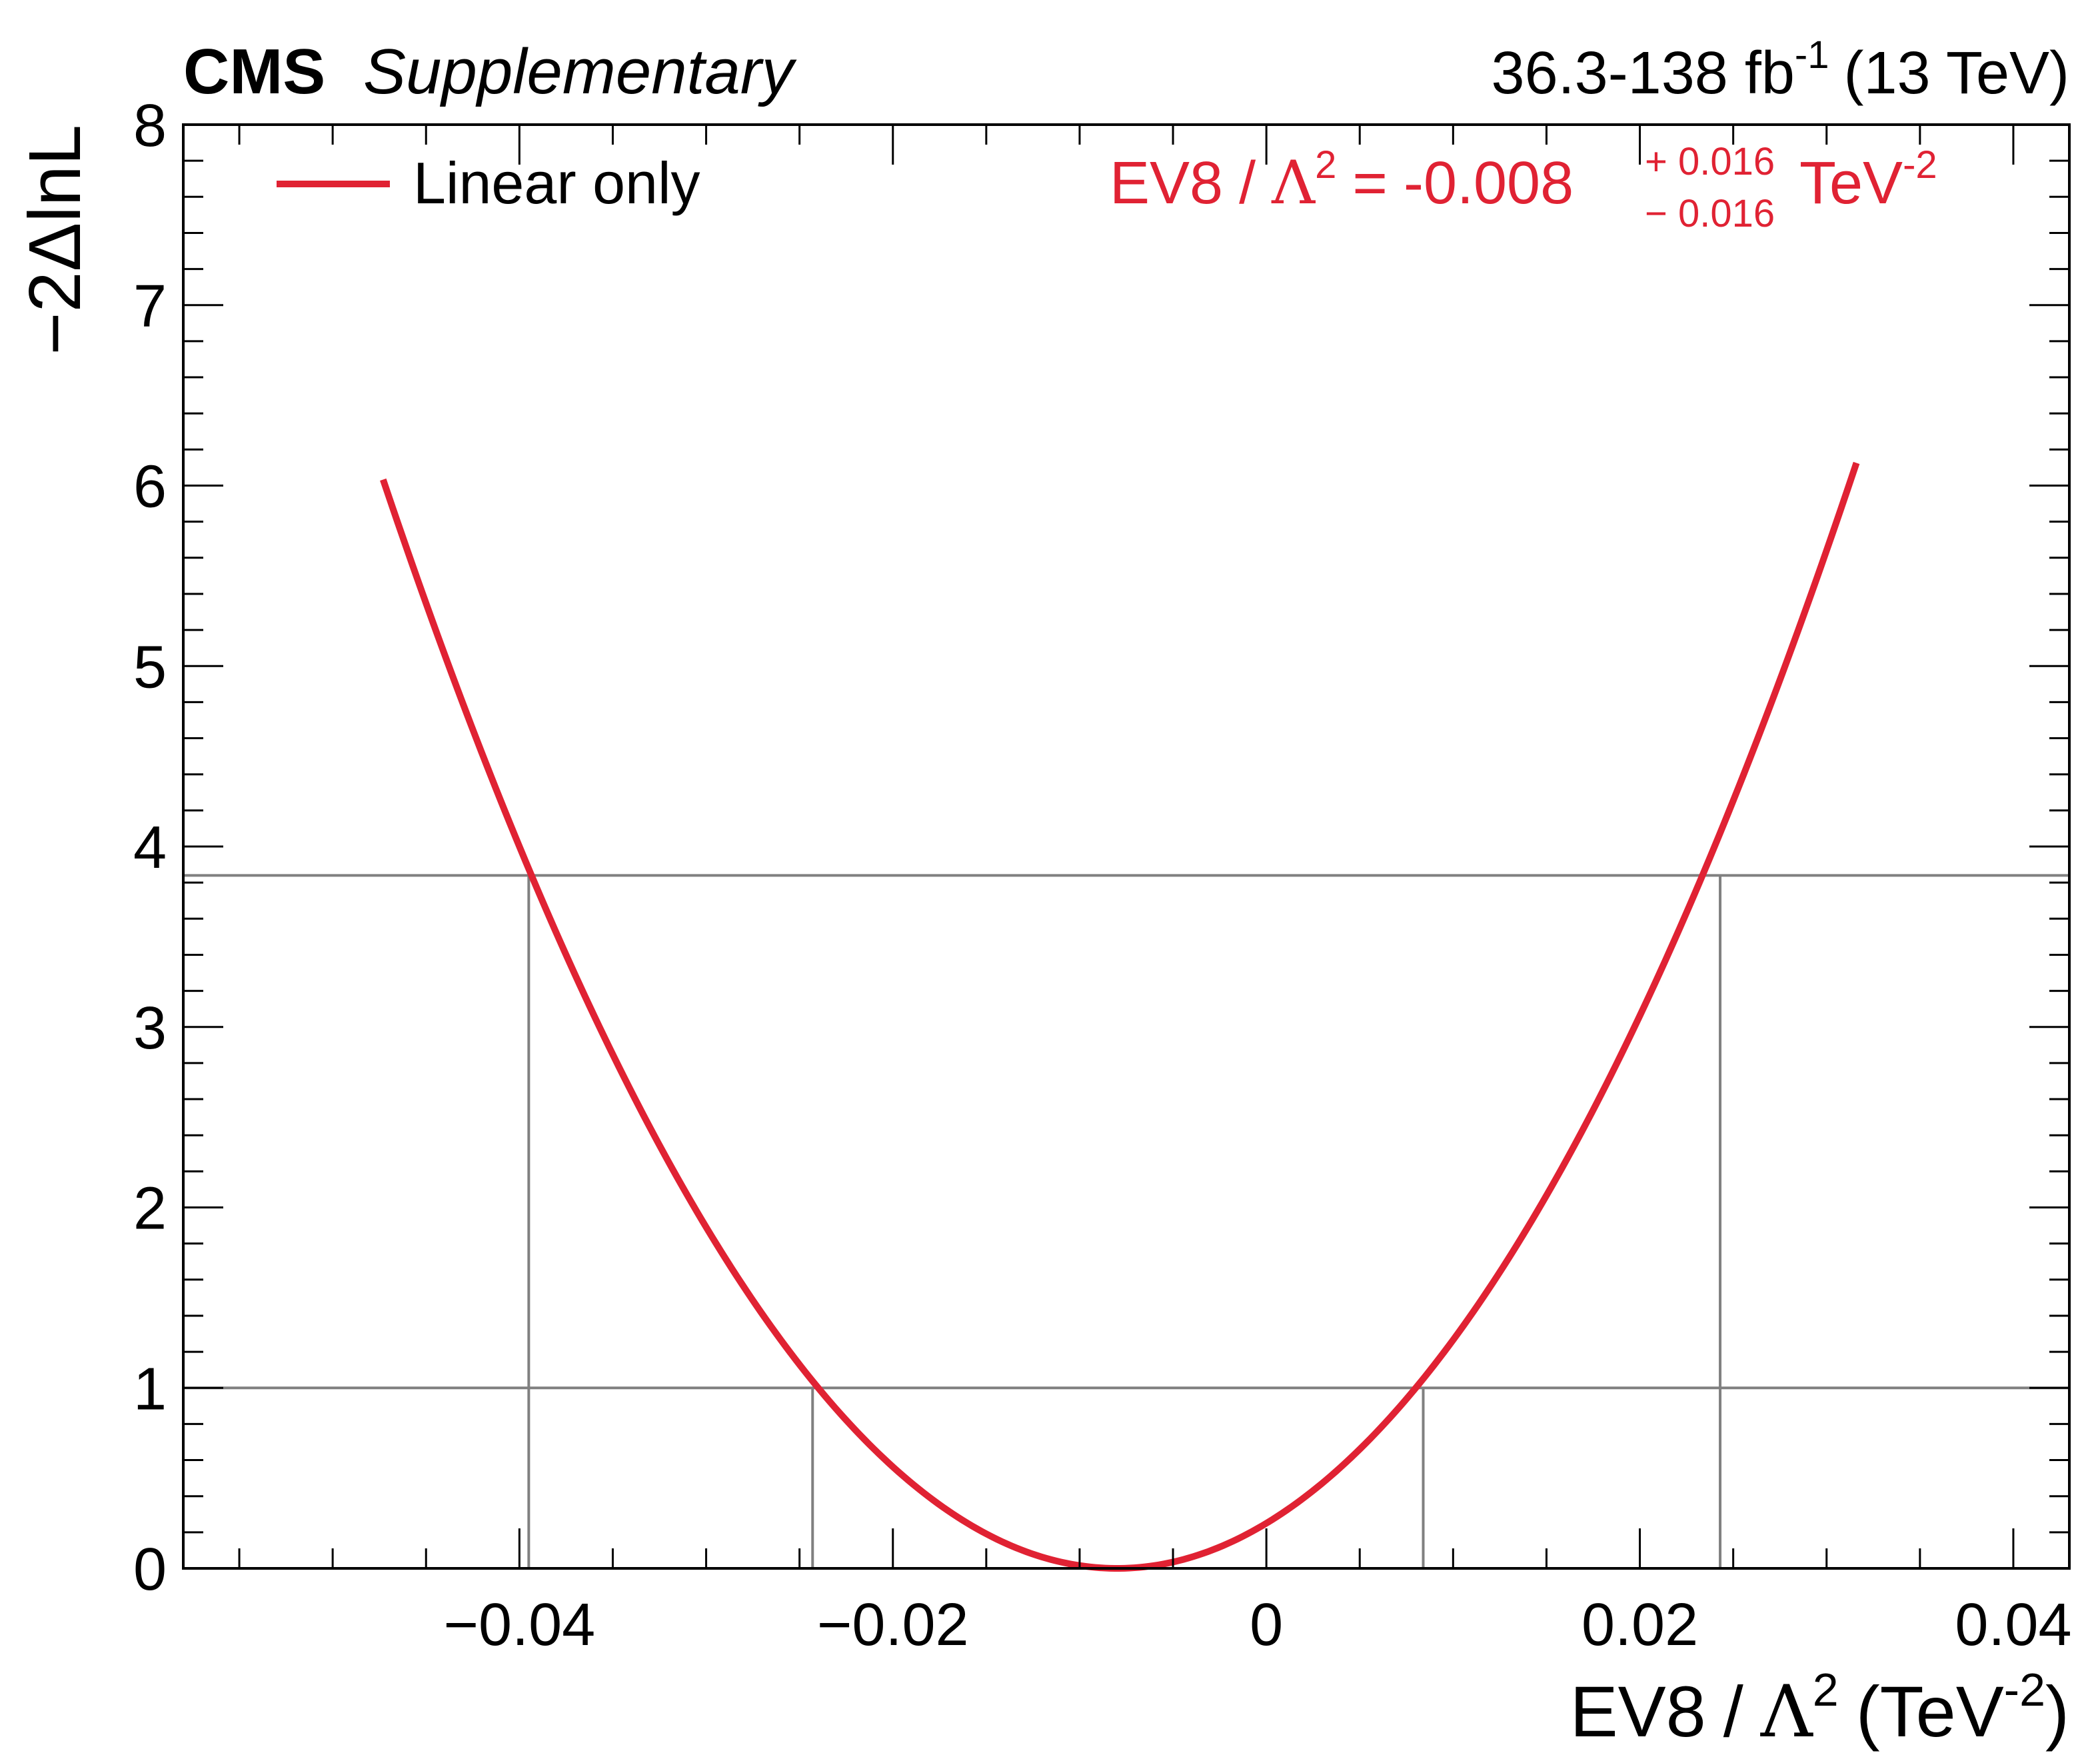  Describe the element at coordinates (55, 240) in the screenshot. I see `y-axis-title: −2ΔlnL` at that location.